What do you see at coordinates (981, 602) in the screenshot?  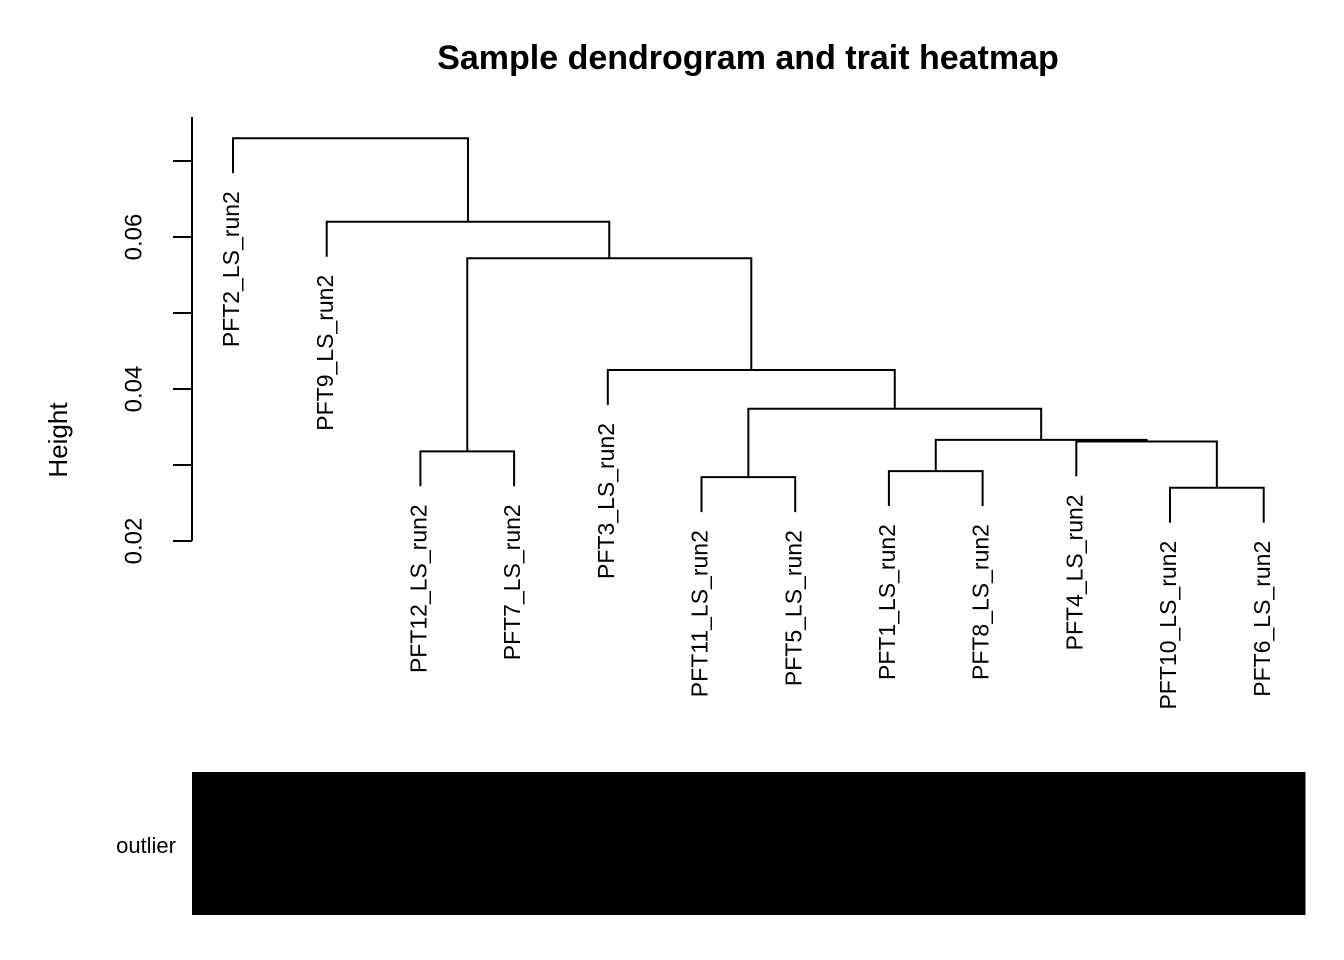 I see `leaf-label: PFT8_LS_run2` at bounding box center [981, 602].